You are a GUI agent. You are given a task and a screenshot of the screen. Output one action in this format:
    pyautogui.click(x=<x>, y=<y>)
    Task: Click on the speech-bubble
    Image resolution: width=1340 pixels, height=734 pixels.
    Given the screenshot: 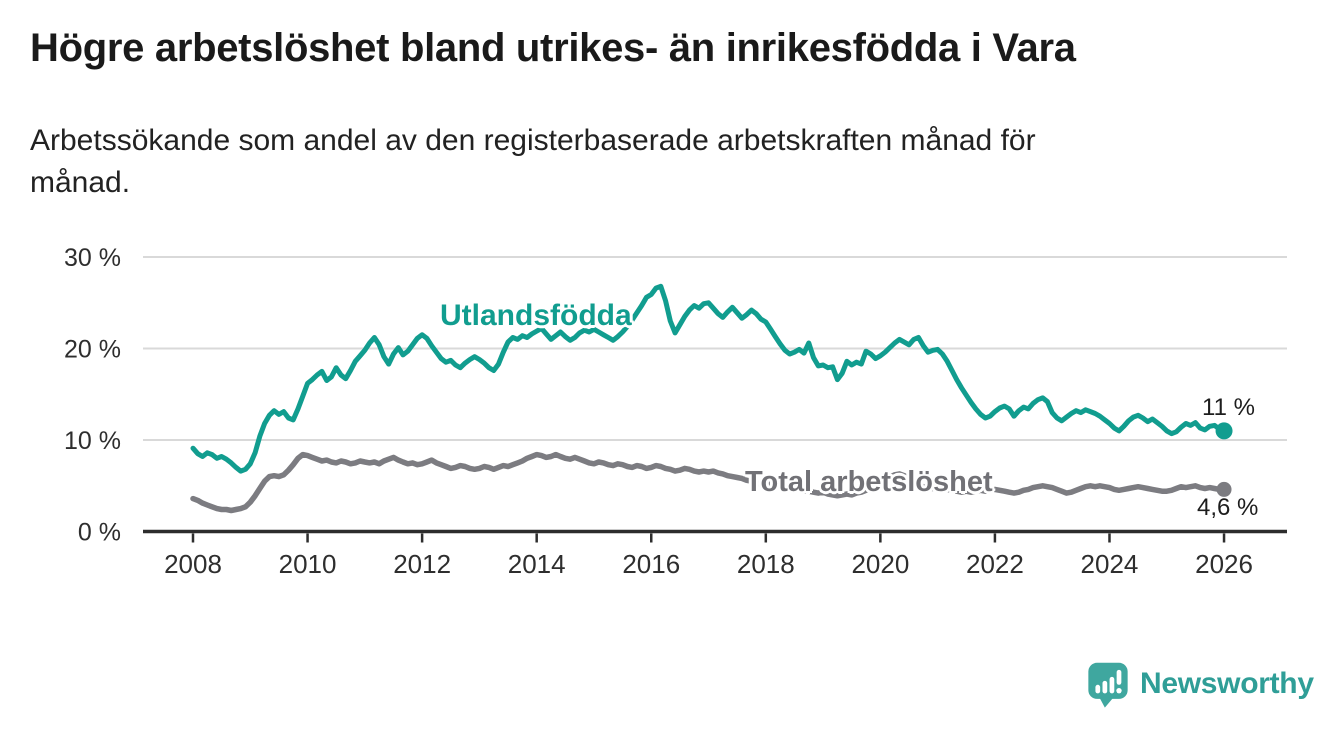 What is the action you would take?
    pyautogui.click(x=1108, y=680)
    